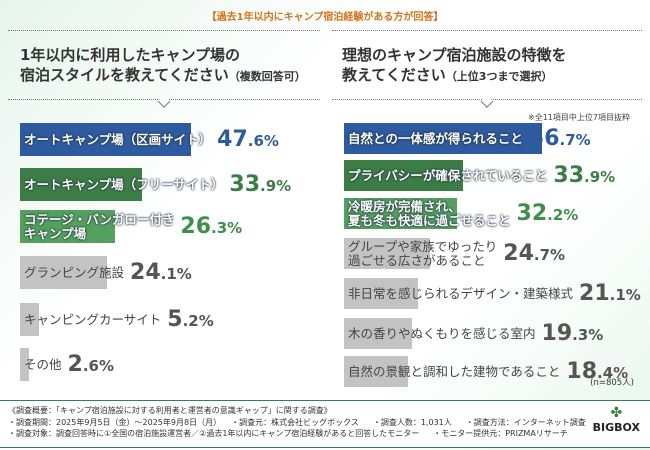  Describe the element at coordinates (325, 17) in the screenshot. I see `banner: 【過去1年以内にキャンプ宿泊経験がある方が回答】` at that location.